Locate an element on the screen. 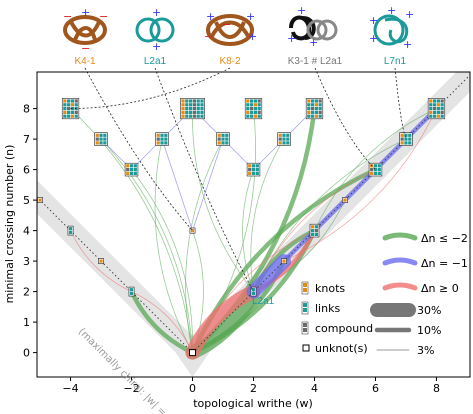 The image size is (473, 414). y-axis: 0 1 2 3 4 5 6 7 8 is located at coordinates (30, 231).